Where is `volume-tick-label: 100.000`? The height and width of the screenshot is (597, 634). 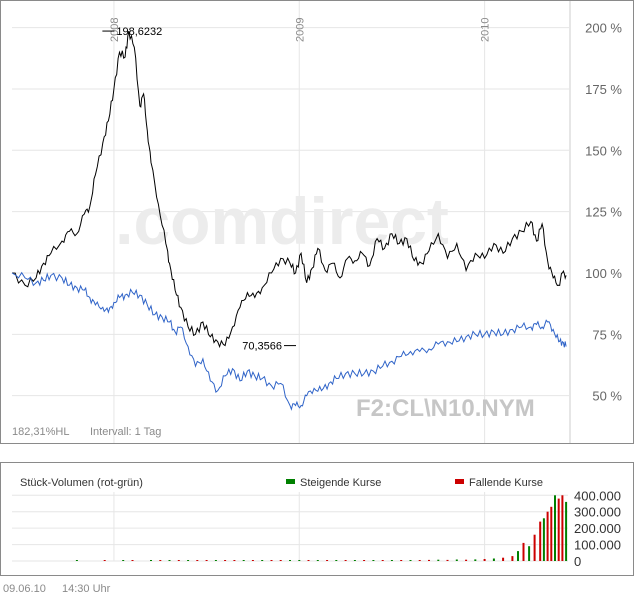 volume-tick-label: 100.000 is located at coordinates (597, 545).